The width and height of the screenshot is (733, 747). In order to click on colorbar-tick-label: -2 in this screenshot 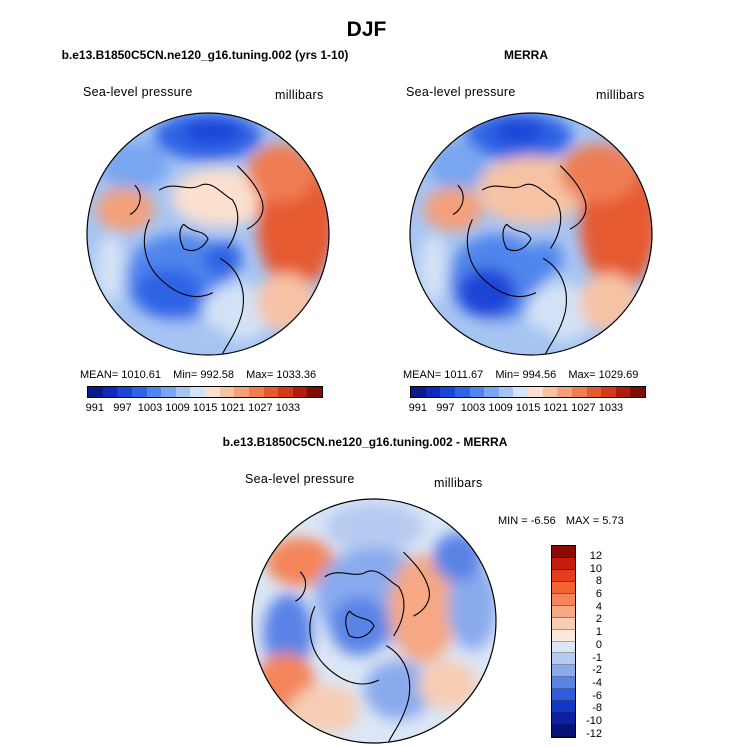, I will do `click(597, 670)`.